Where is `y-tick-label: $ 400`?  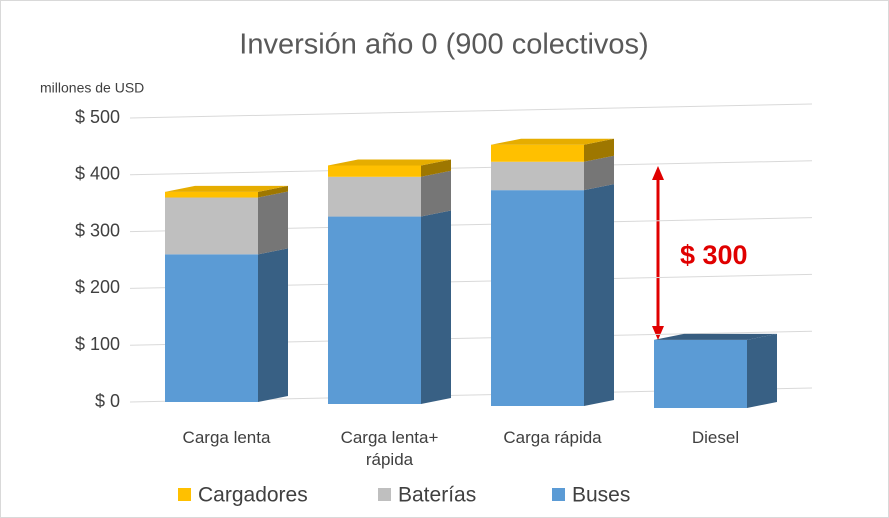 y-tick-label: $ 400 is located at coordinates (97, 174).